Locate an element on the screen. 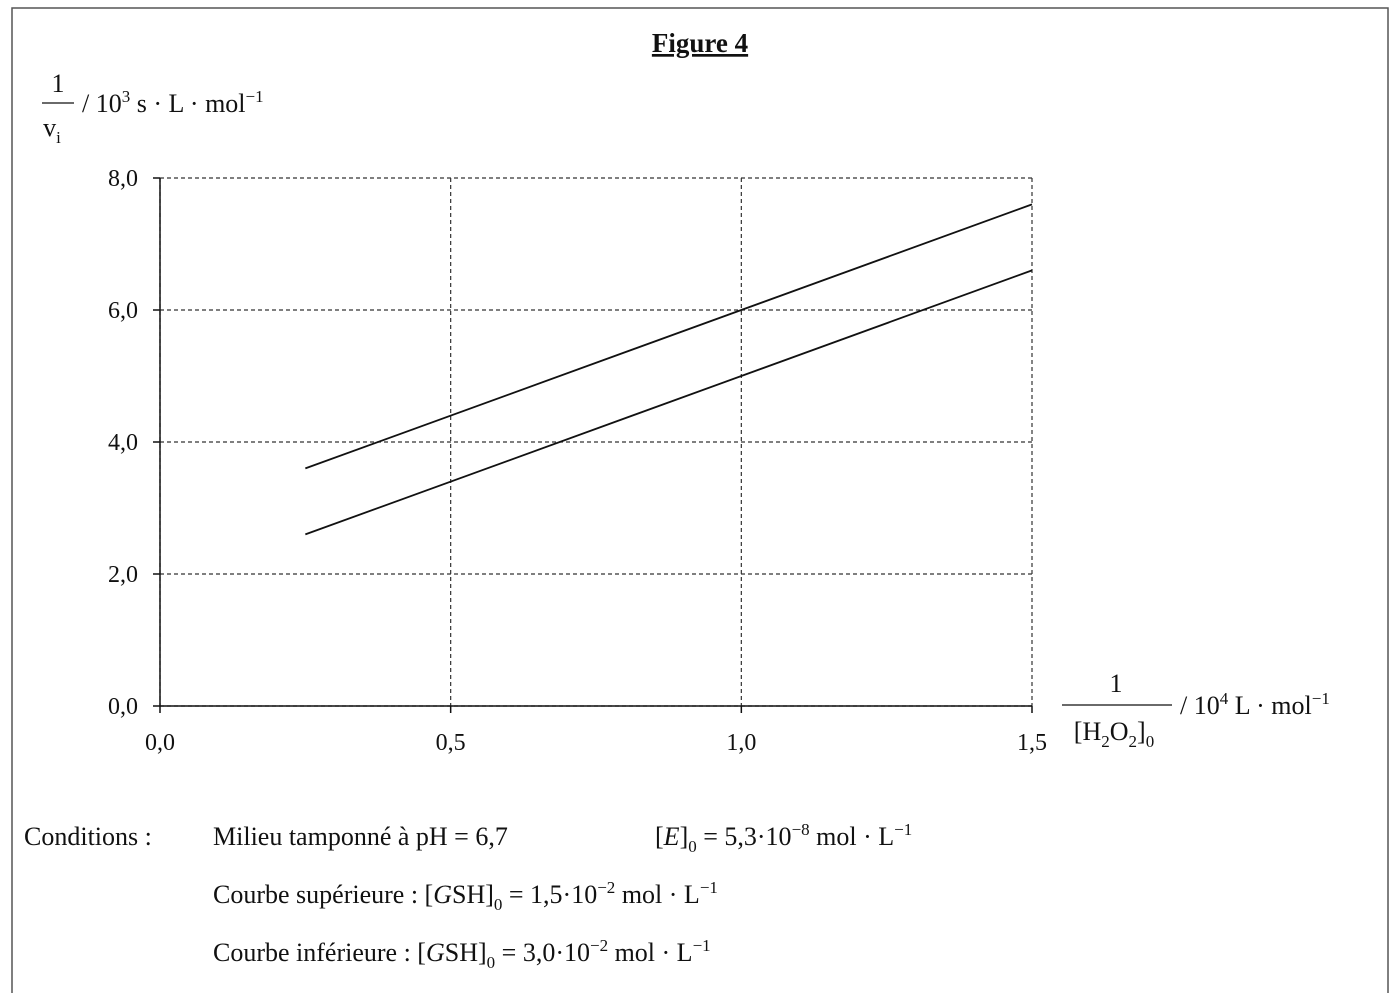 The image size is (1394, 993). text-part: Courbe supérieure : [ is located at coordinates (323, 894).